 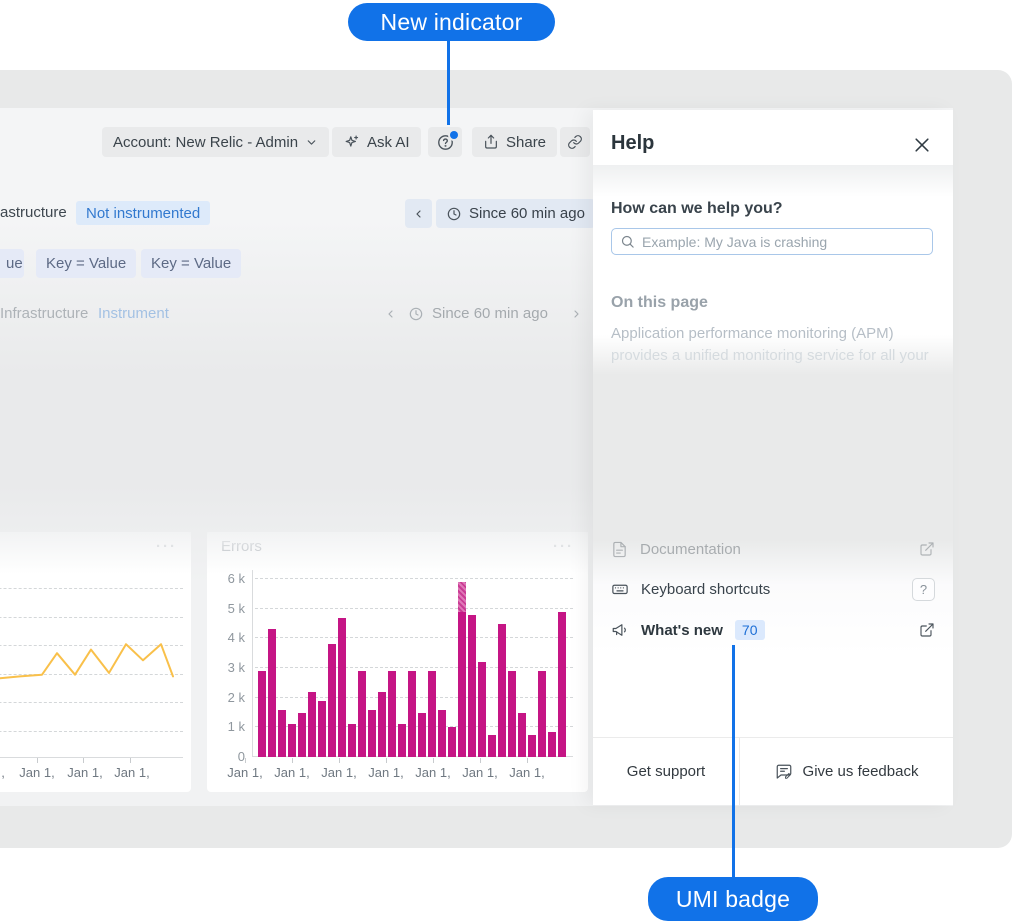 I want to click on whats-new-count-badge: 70, so click(x=749, y=630).